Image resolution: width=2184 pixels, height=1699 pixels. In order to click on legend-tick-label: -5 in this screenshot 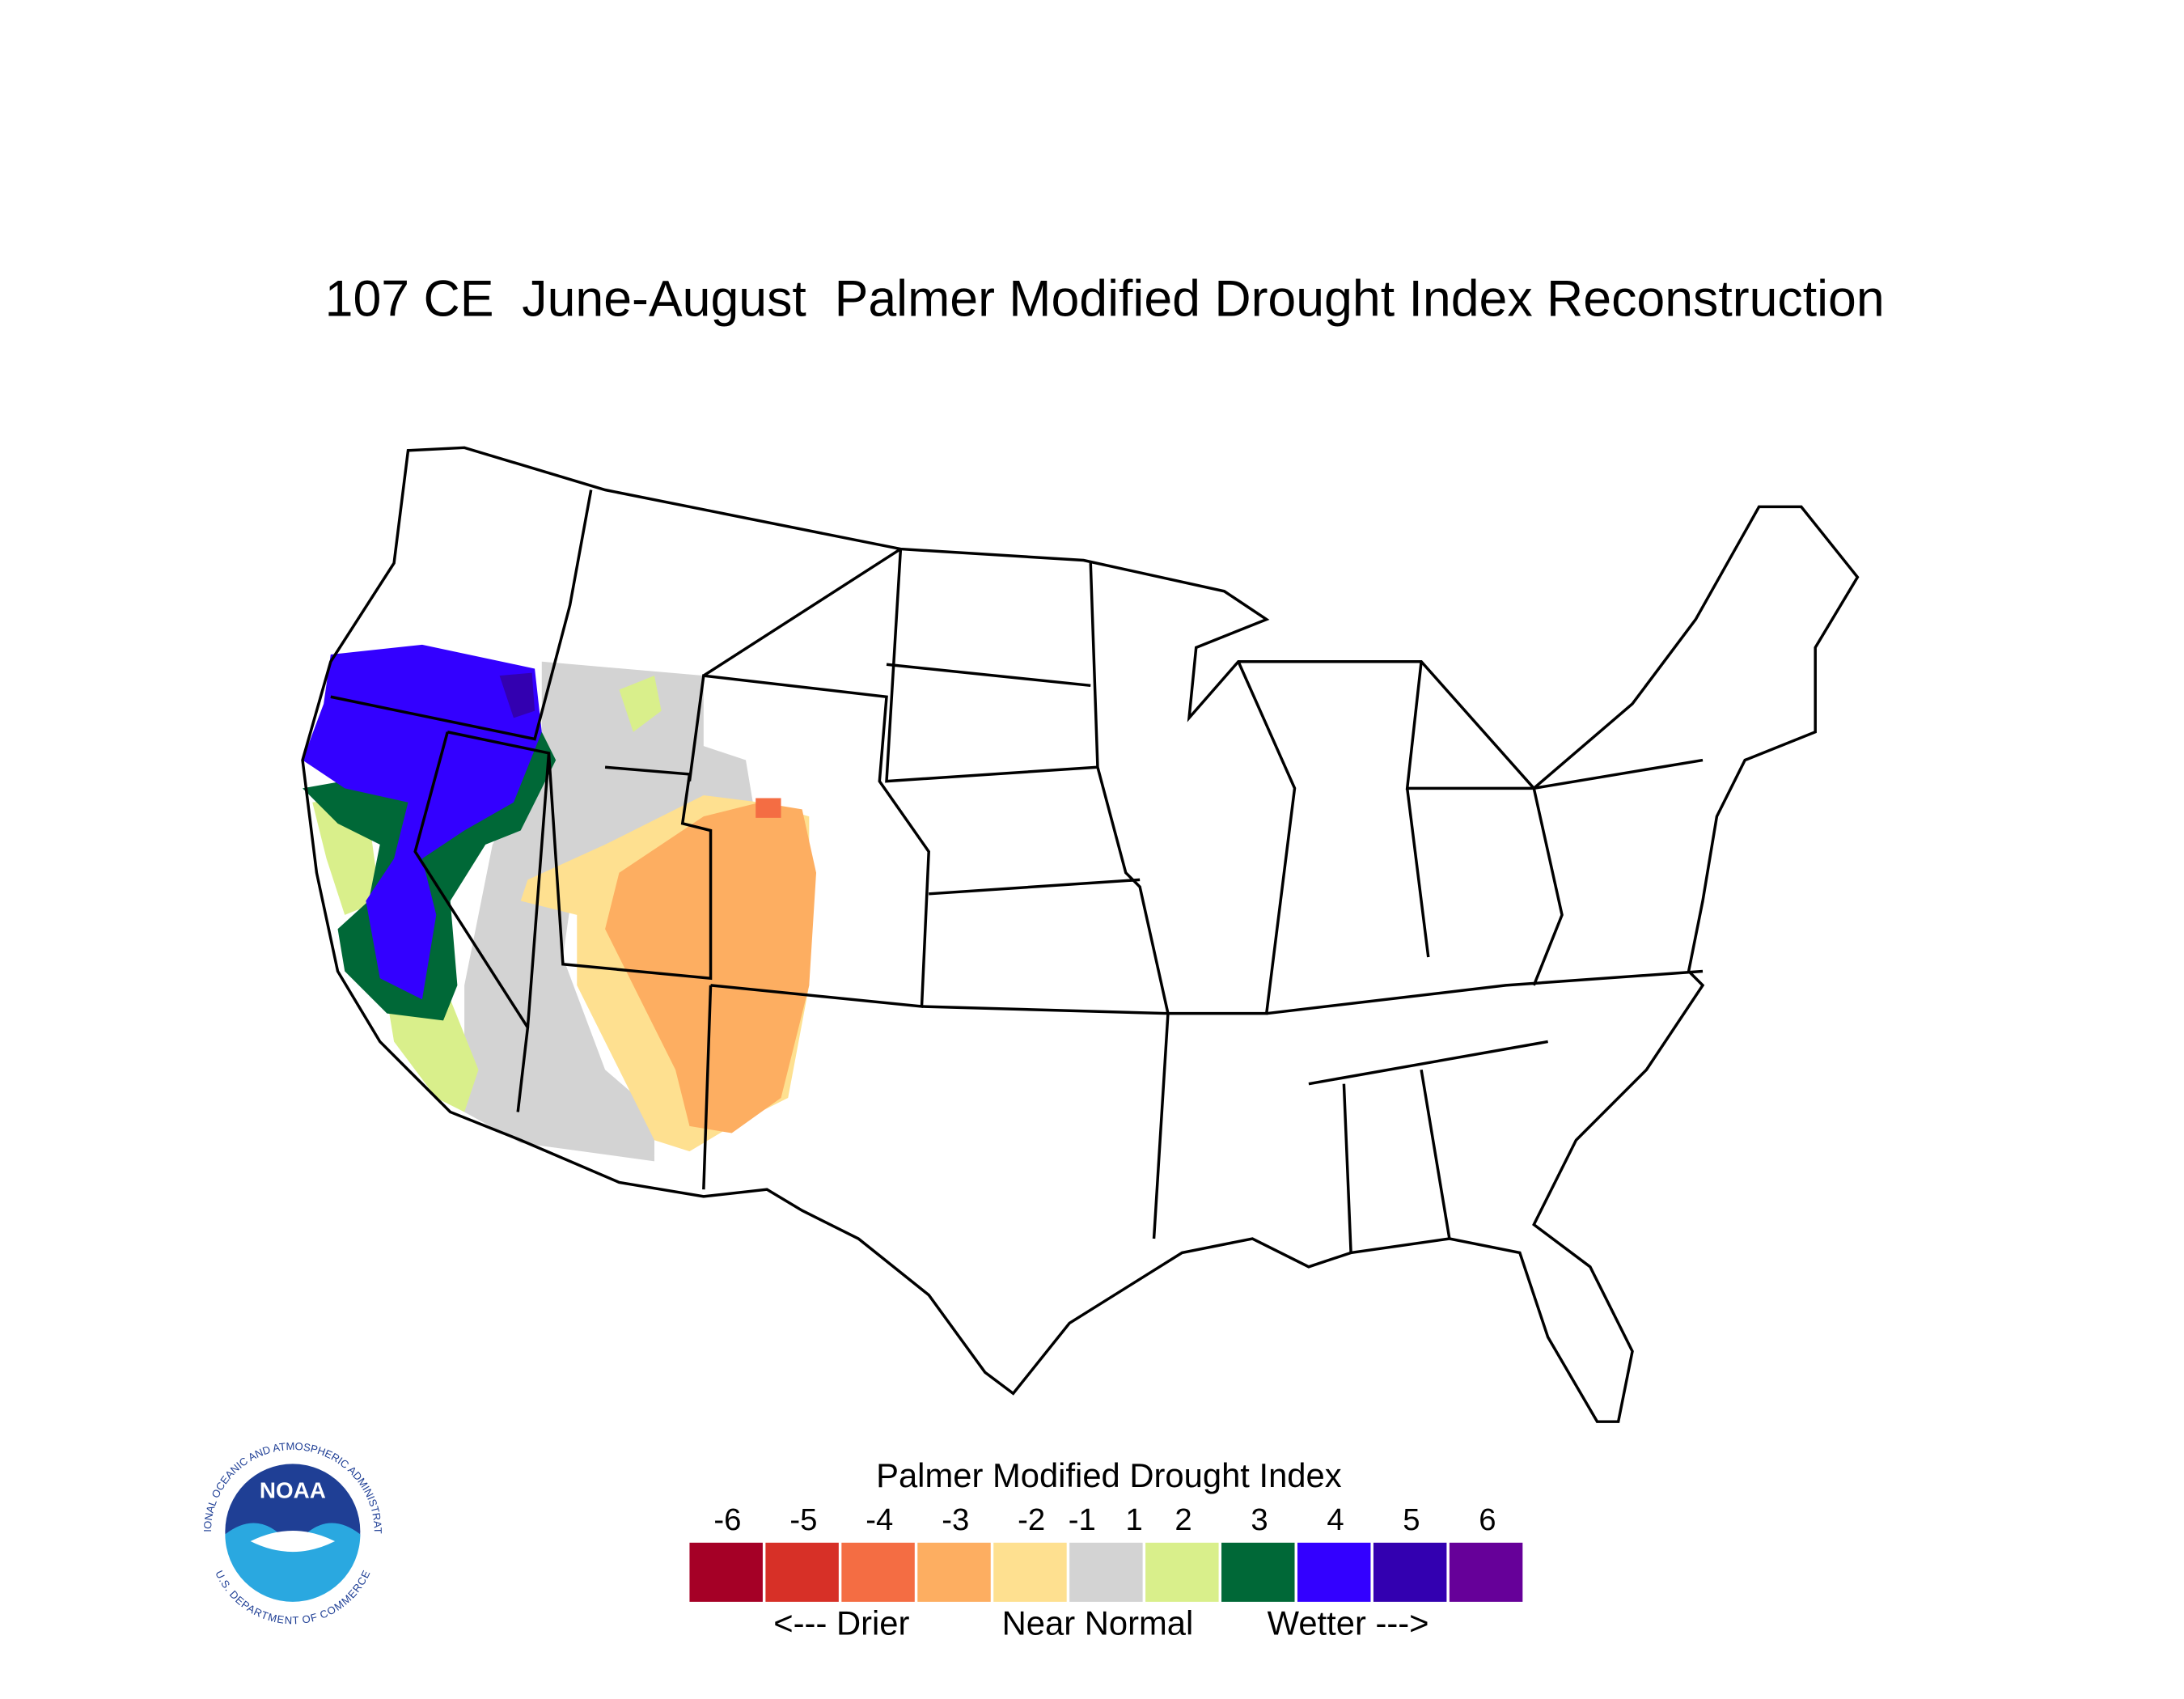, I will do `click(803, 1519)`.